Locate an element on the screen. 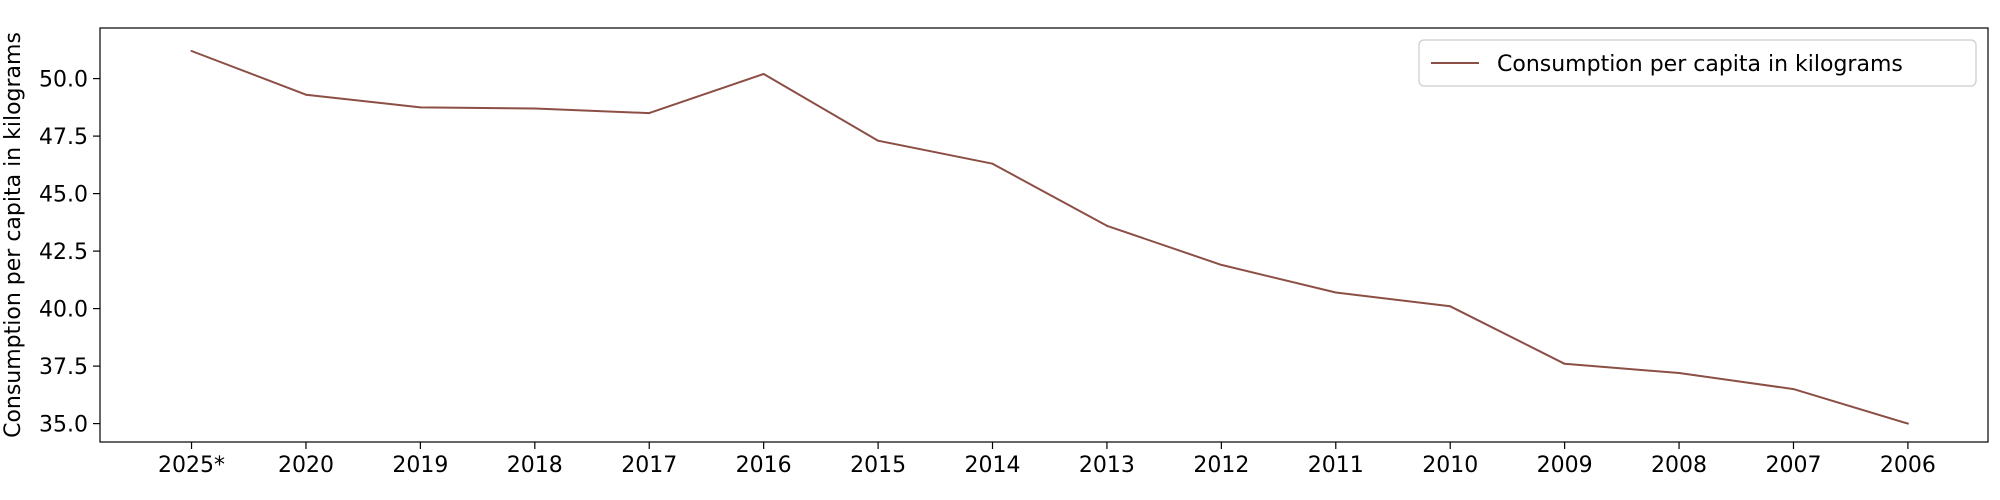  x-tick-label: 2017 is located at coordinates (649, 465).